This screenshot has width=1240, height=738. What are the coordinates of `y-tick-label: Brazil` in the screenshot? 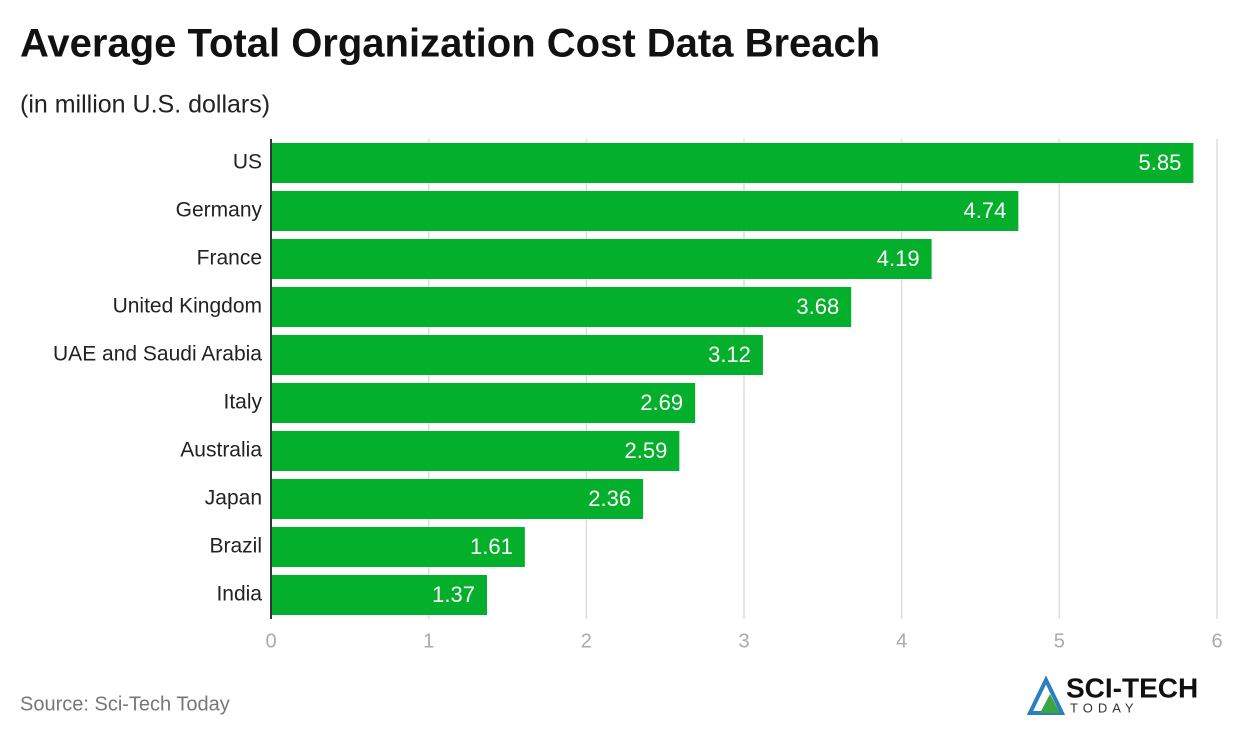 It's located at (235, 546).